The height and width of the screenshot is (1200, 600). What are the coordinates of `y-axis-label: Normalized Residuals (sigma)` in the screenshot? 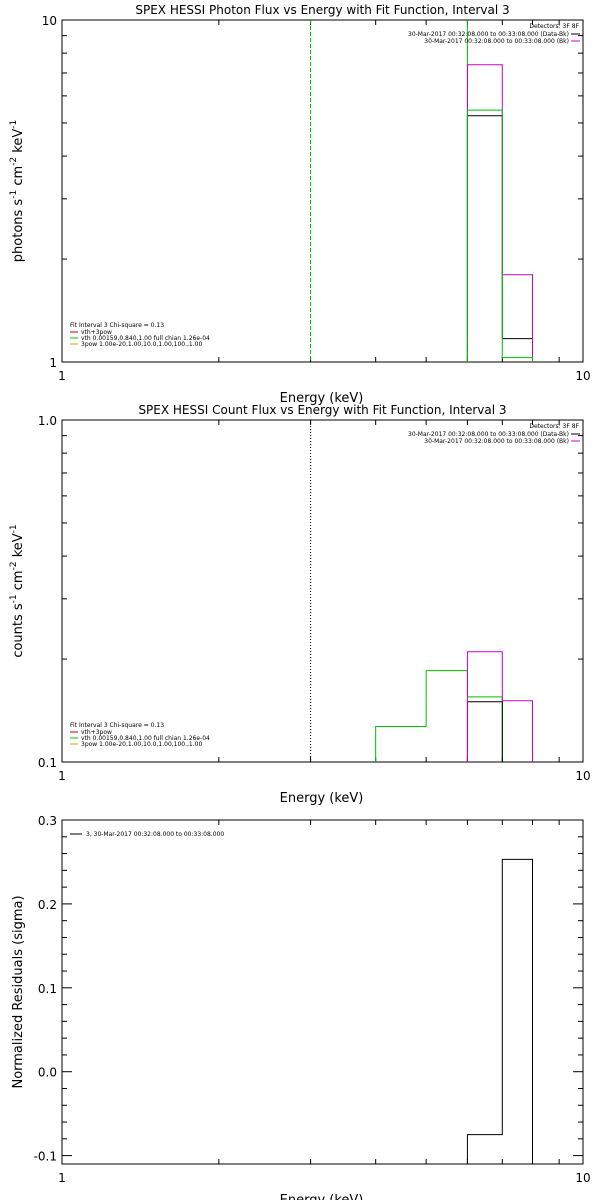 It's located at (18, 991).